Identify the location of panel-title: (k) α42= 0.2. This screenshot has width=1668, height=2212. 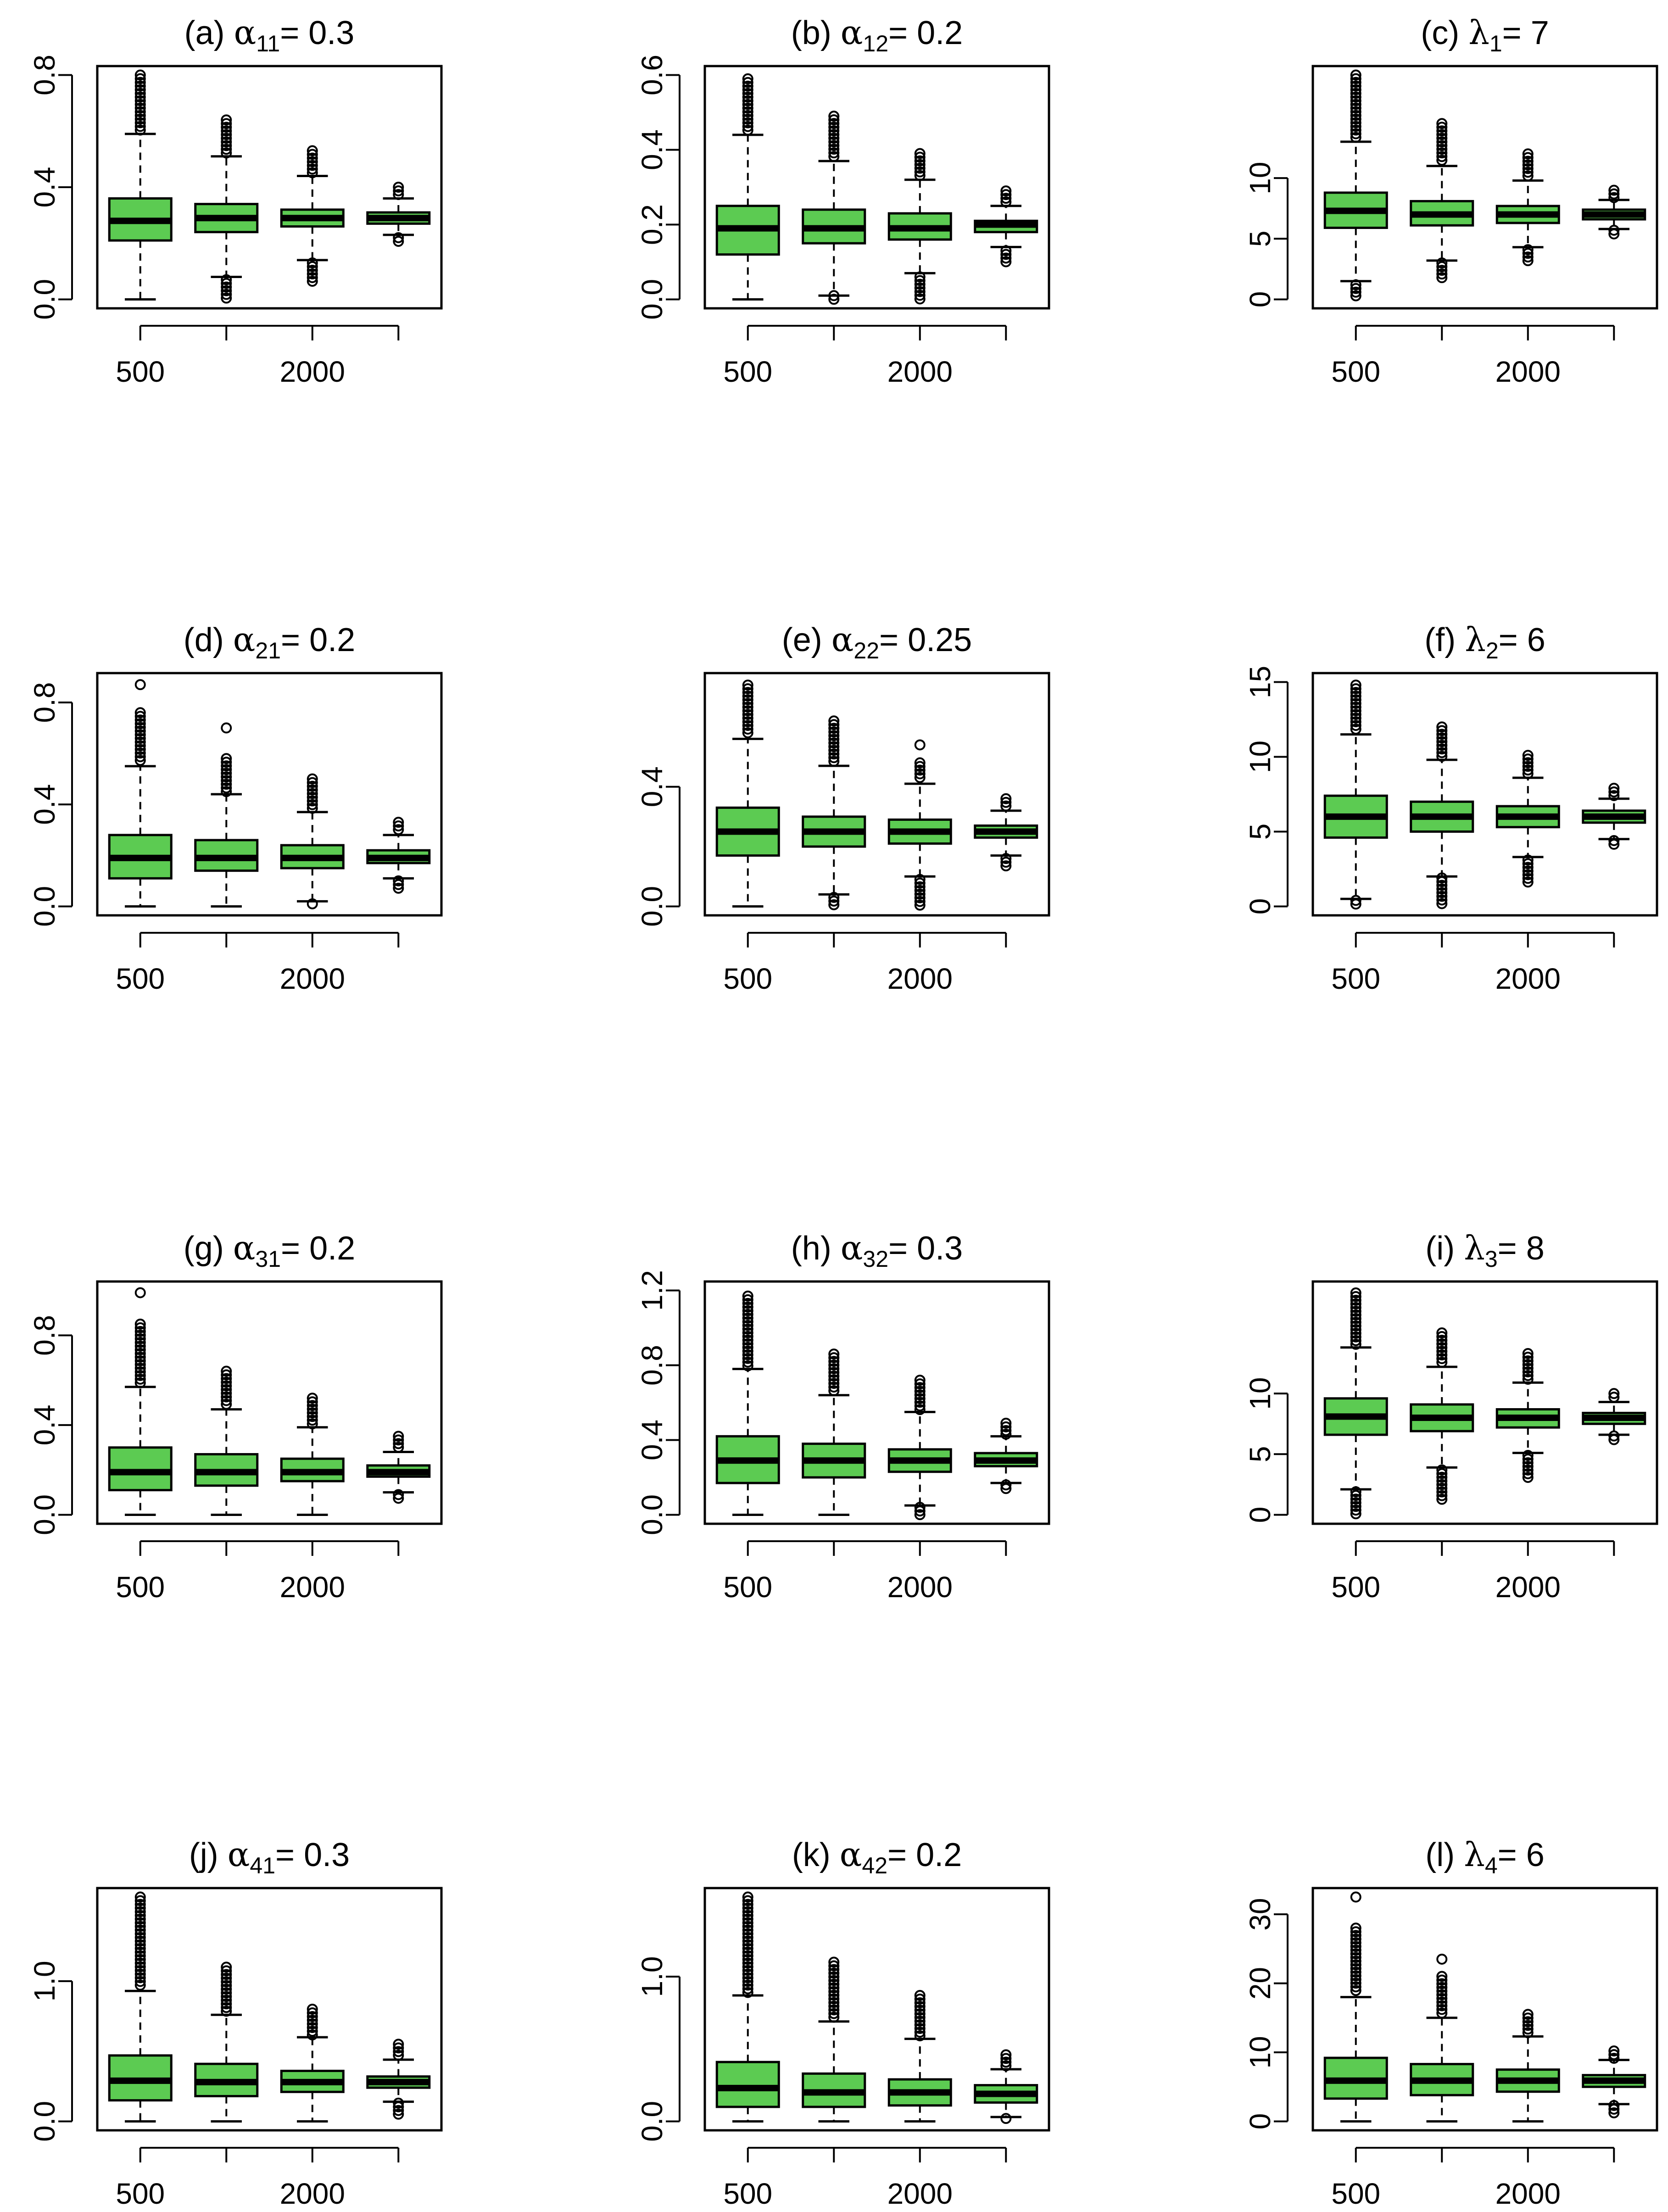
(877, 1856).